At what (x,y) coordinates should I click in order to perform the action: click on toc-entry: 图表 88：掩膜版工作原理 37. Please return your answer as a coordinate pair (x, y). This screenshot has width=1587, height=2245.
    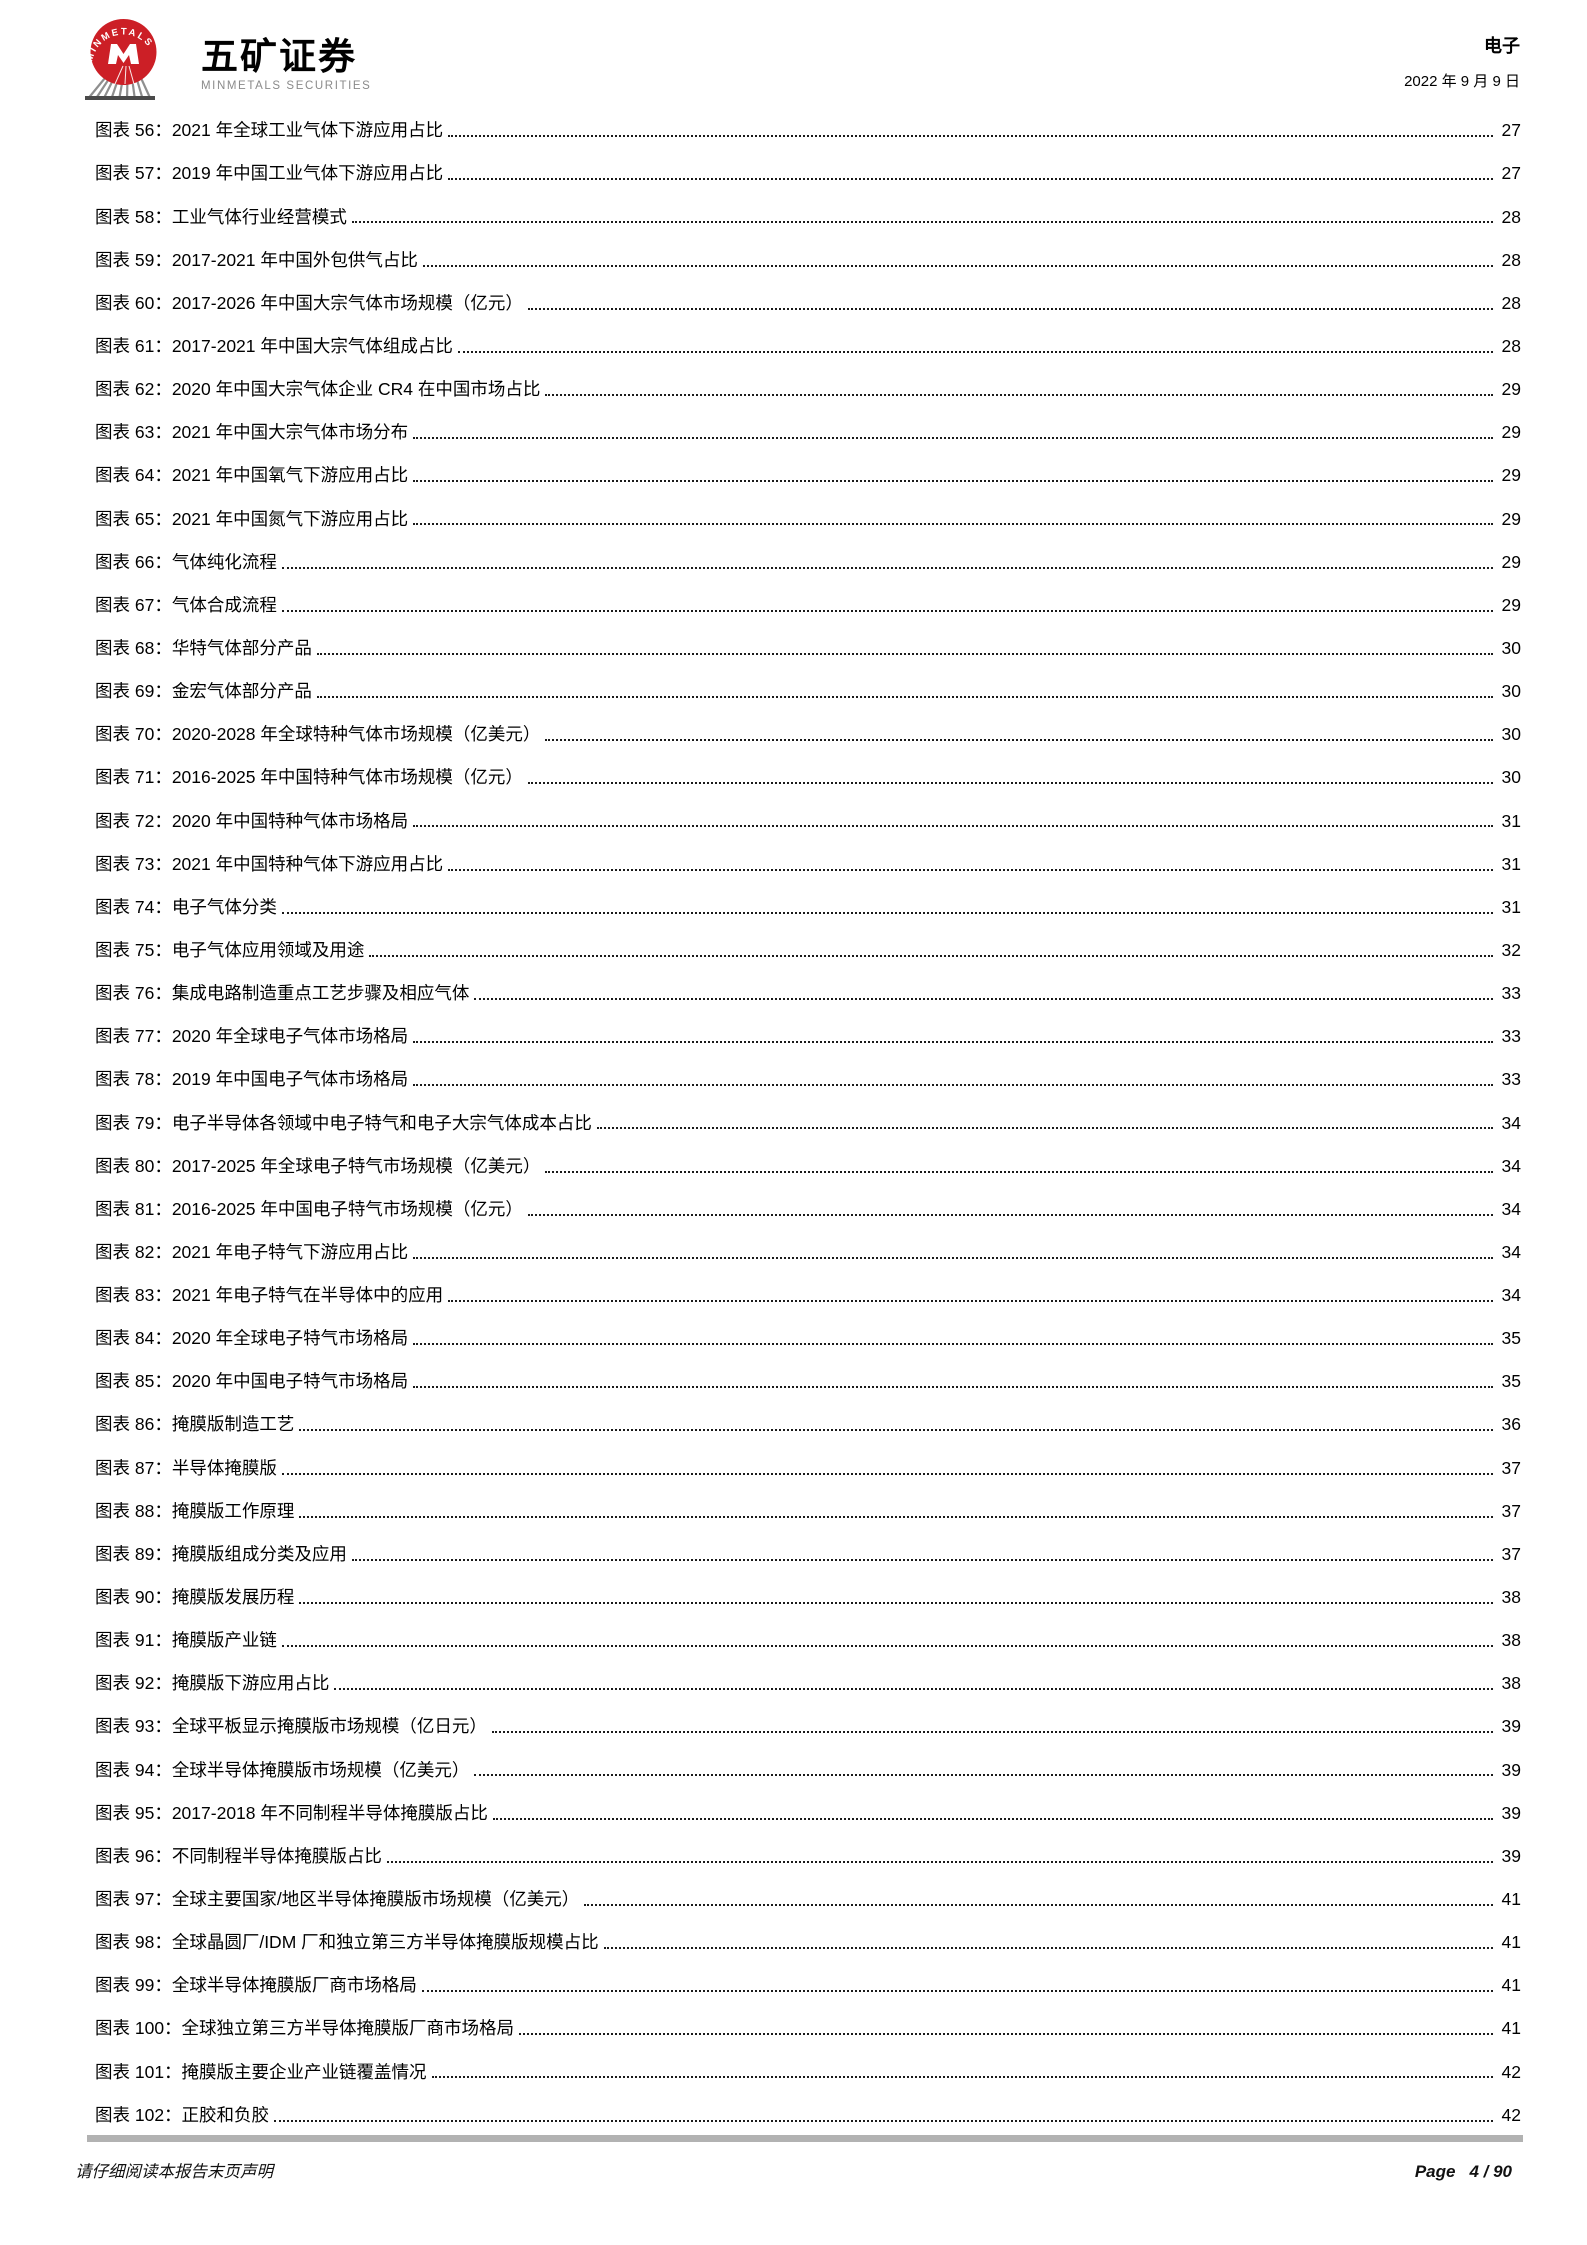
    Looking at the image, I should click on (808, 1501).